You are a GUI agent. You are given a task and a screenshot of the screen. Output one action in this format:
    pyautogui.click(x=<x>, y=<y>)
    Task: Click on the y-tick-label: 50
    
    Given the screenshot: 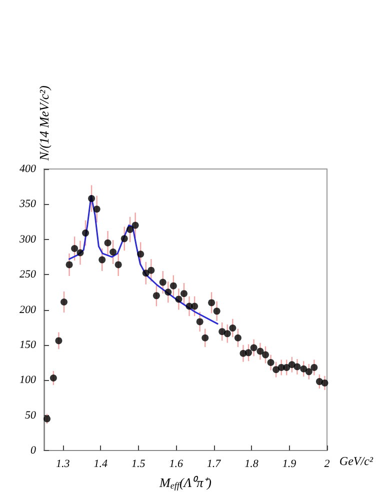 What is the action you would take?
    pyautogui.click(x=30, y=415)
    